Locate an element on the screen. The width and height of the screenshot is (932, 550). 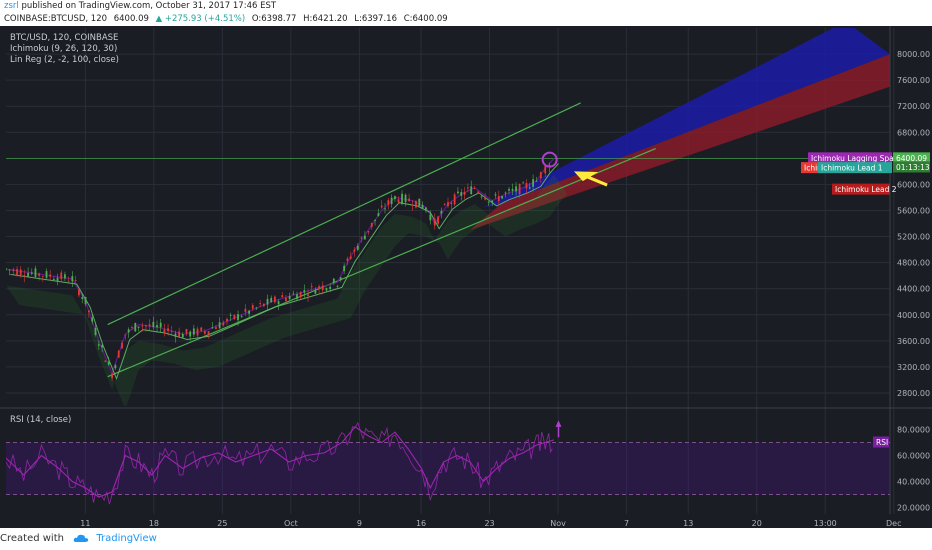
rsi-up-arrow-head is located at coordinates (558, 423).